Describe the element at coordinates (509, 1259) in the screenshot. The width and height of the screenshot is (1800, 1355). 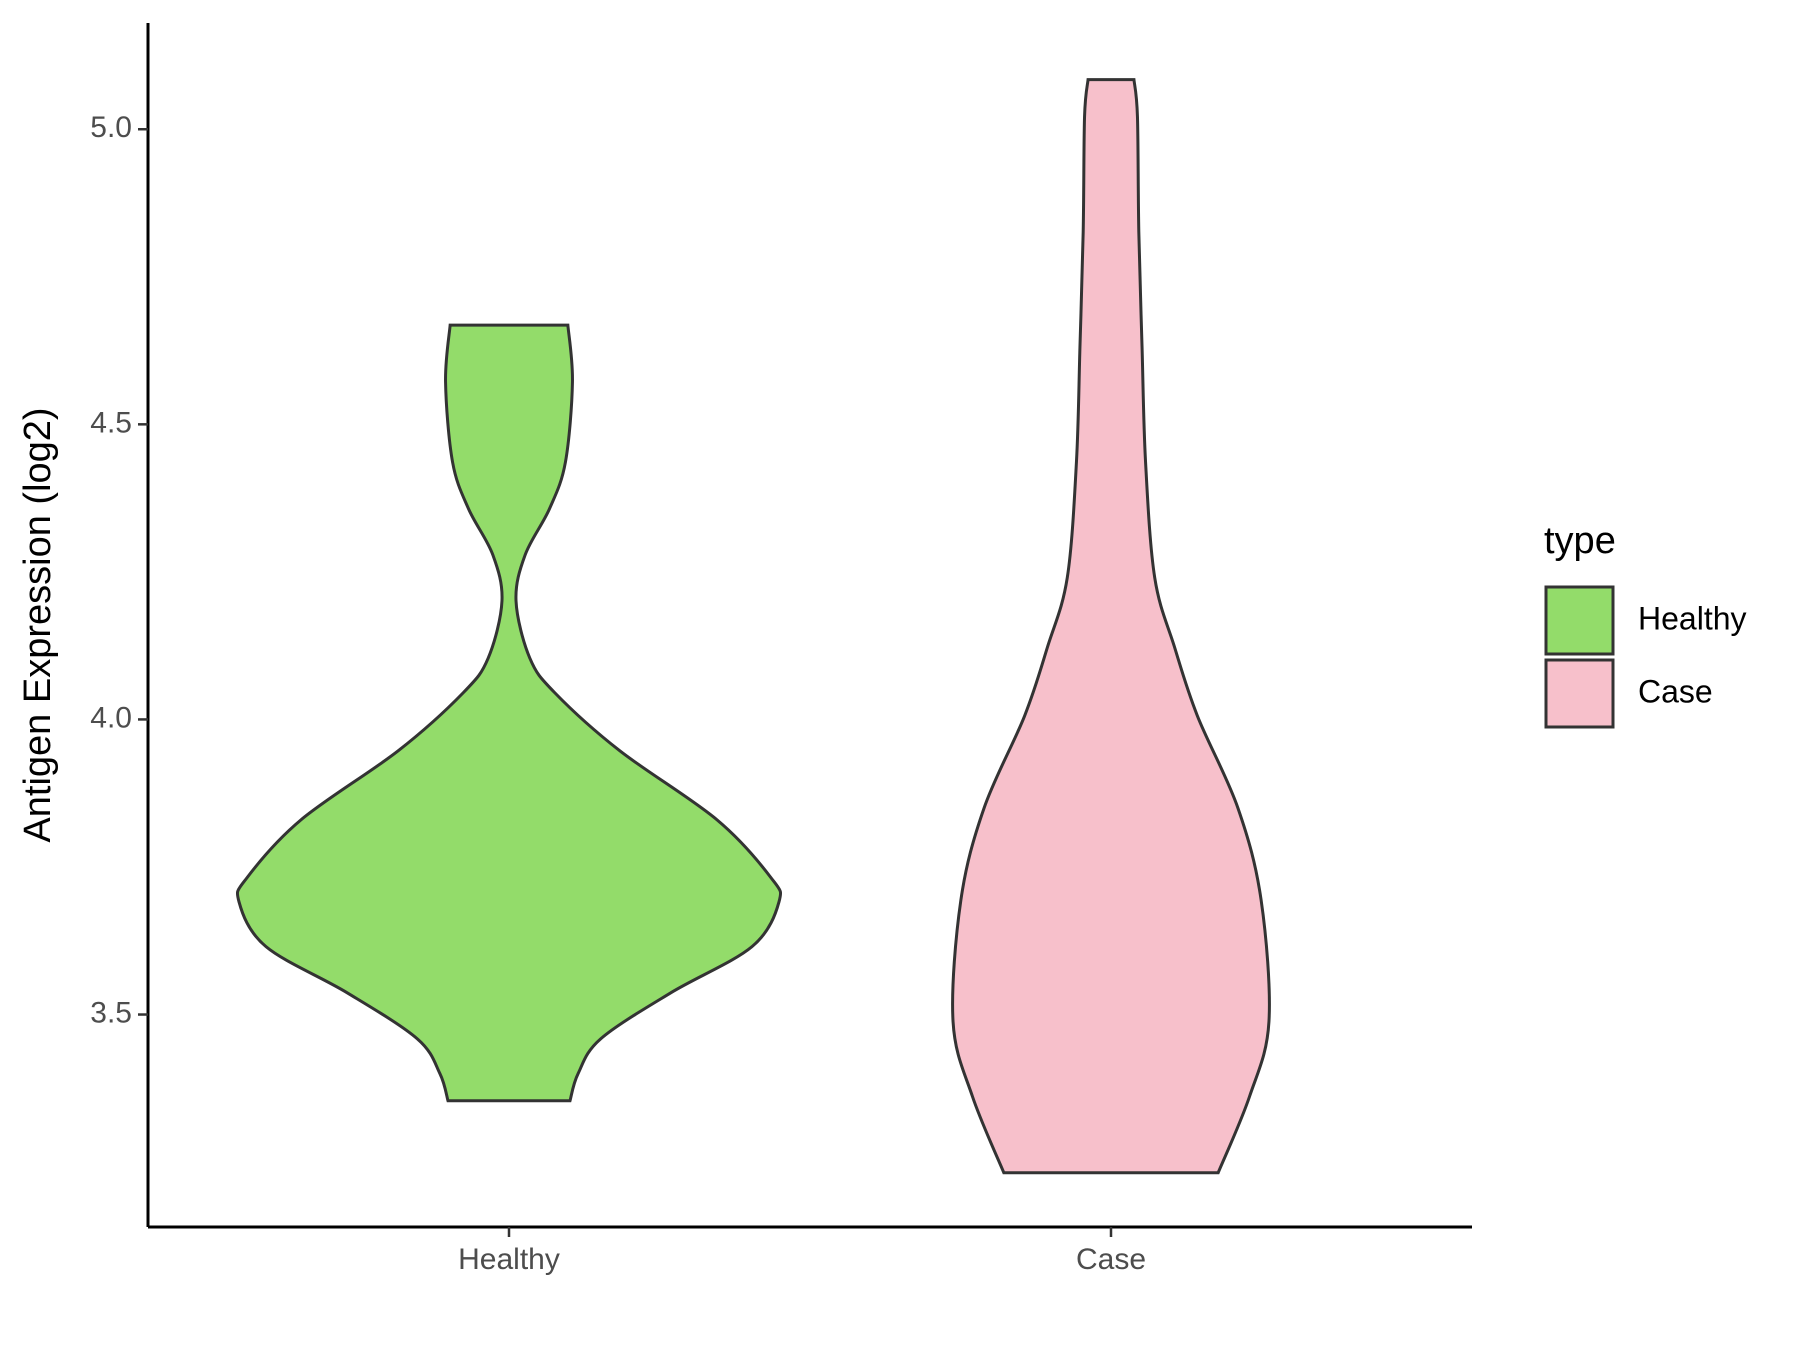
I see `x-tick-label: Healthy` at that location.